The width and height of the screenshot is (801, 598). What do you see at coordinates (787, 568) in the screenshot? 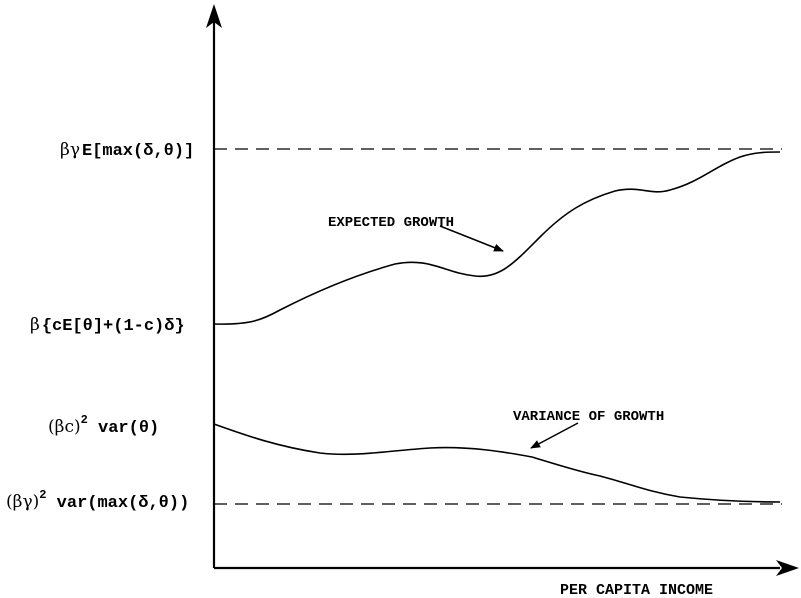
I see `x-axis-arrowhead` at bounding box center [787, 568].